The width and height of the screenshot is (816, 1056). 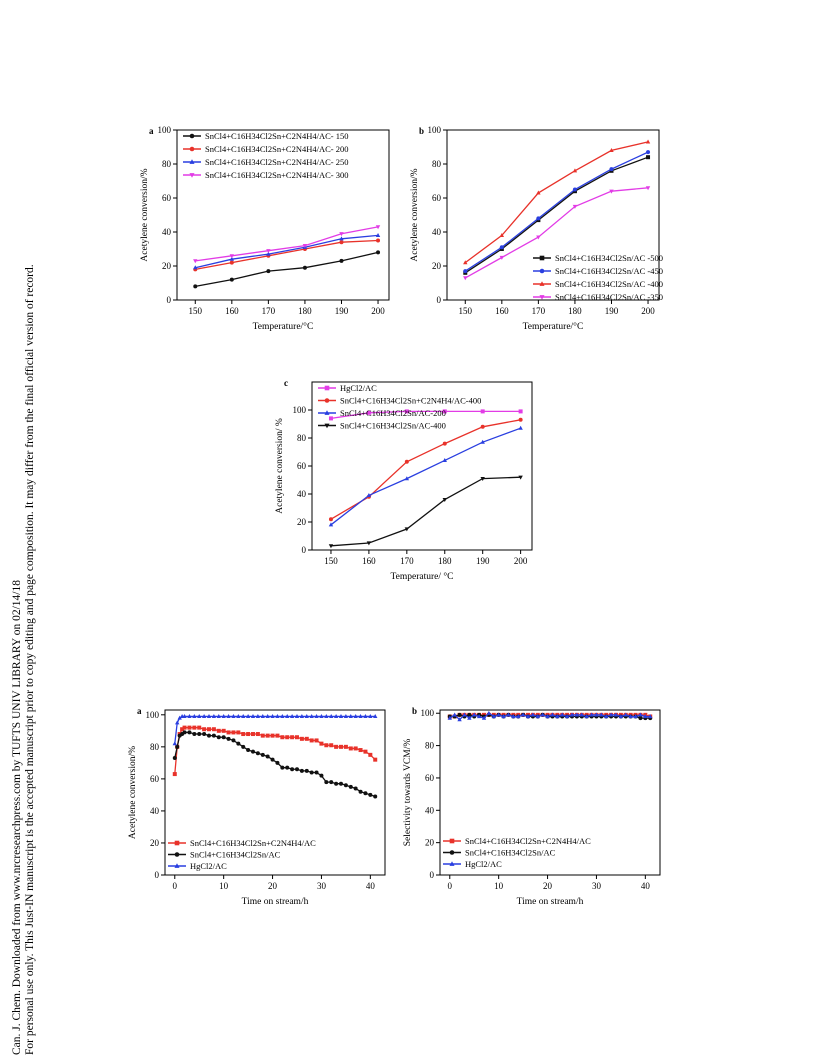 What do you see at coordinates (410, 401) in the screenshot?
I see `legend-label: SnCl4+C16H34Cl2Sn+C2N4H4/AC-400` at bounding box center [410, 401].